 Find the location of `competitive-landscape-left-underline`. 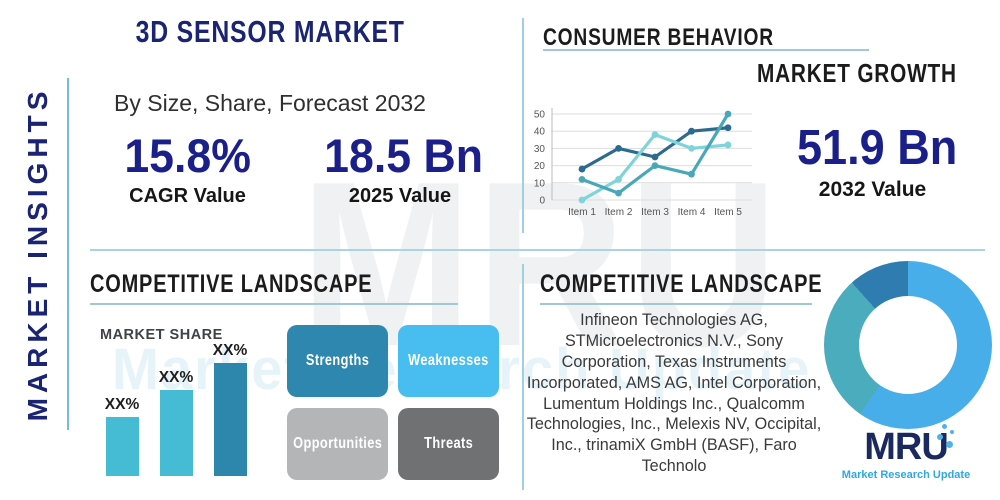

competitive-landscape-left-underline is located at coordinates (274, 304).